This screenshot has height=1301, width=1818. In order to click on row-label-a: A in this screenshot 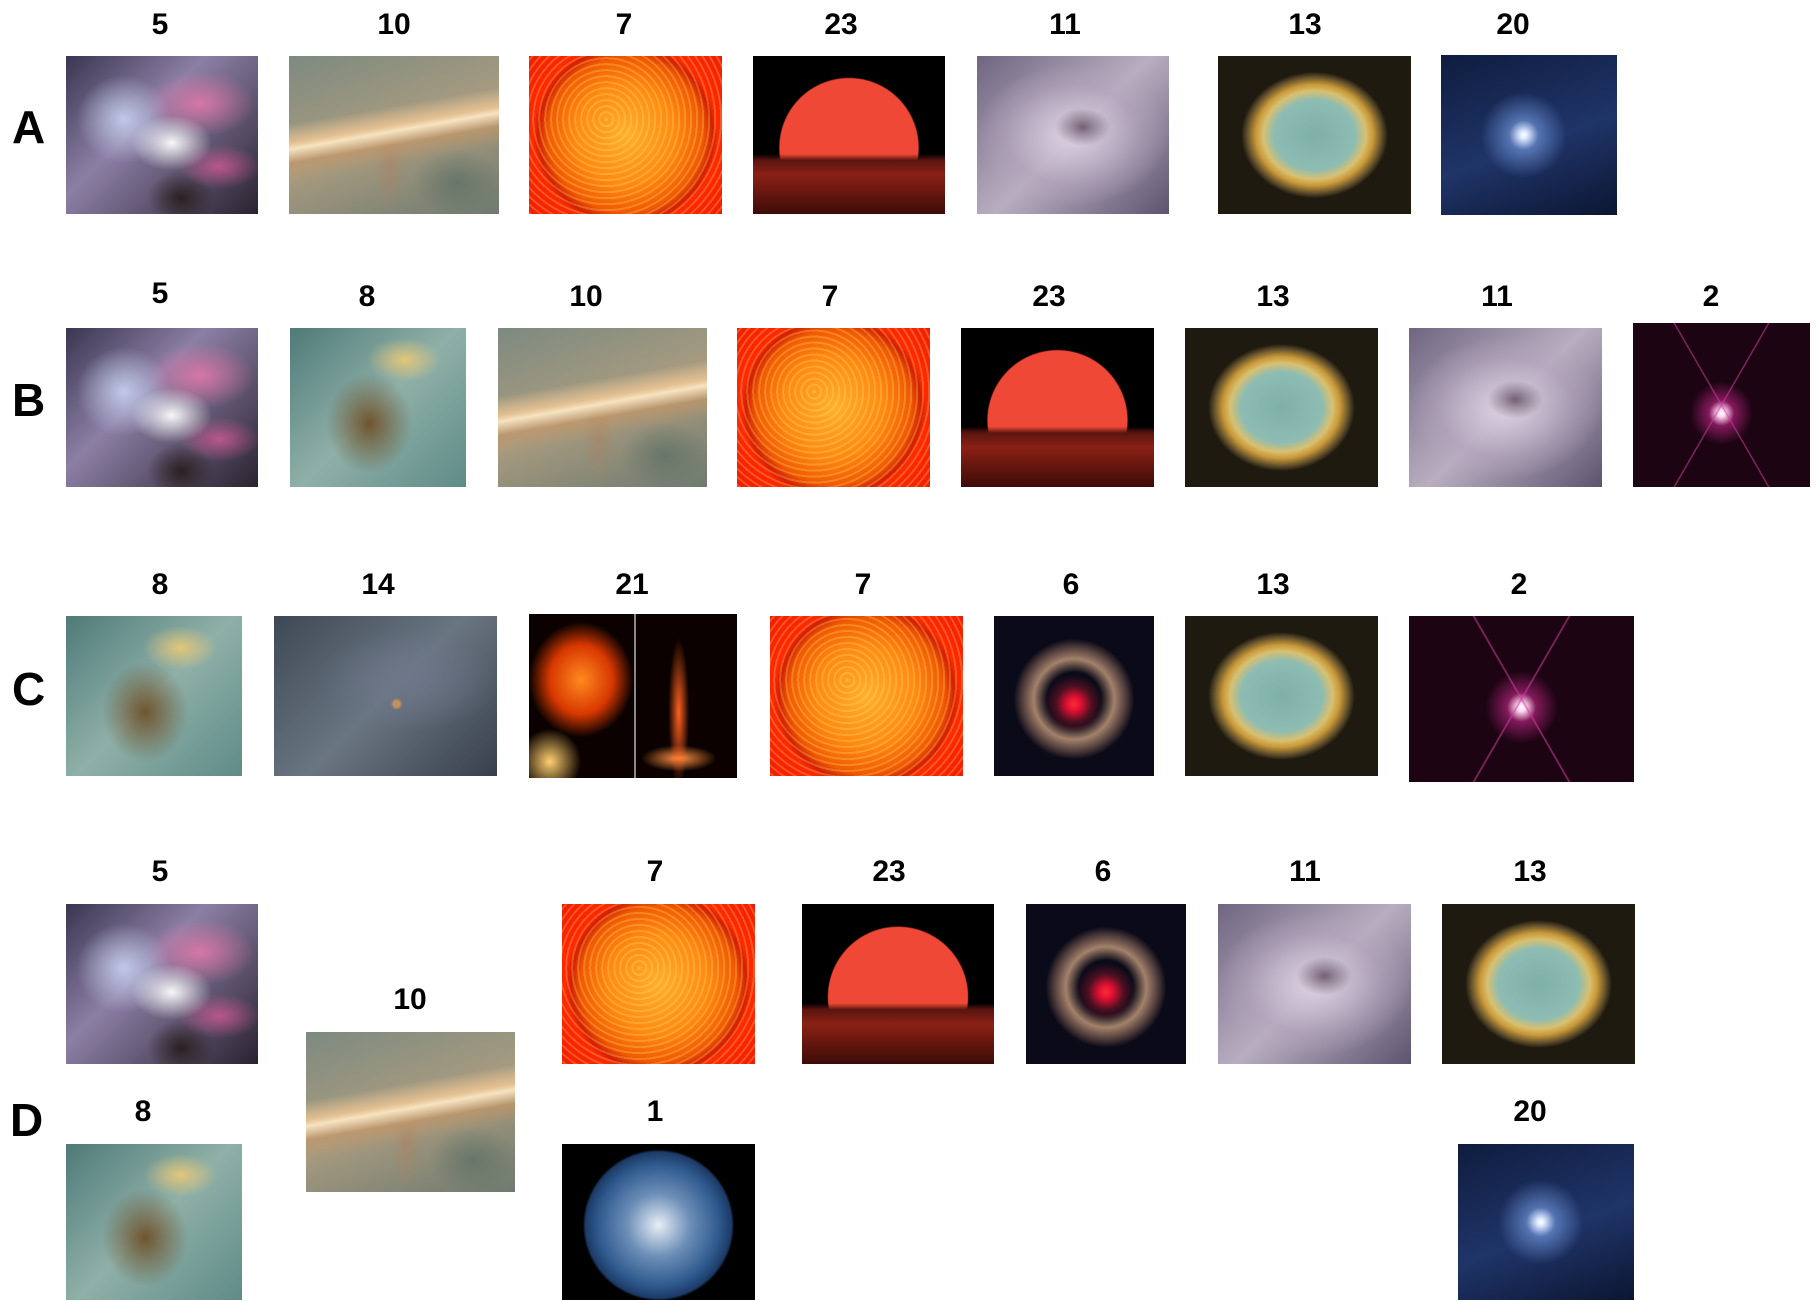, I will do `click(29, 127)`.